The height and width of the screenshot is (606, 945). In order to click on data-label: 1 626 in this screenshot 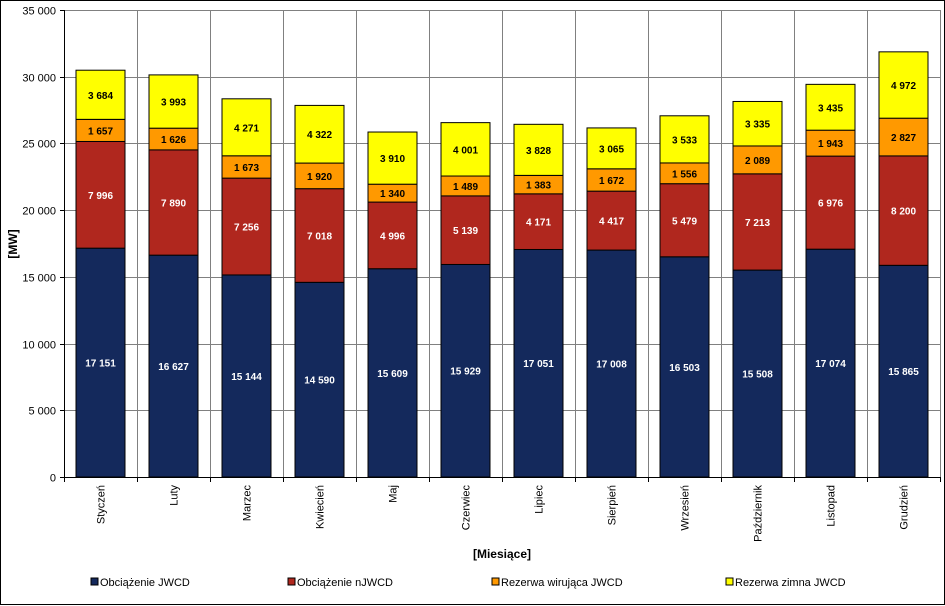, I will do `click(173, 140)`.